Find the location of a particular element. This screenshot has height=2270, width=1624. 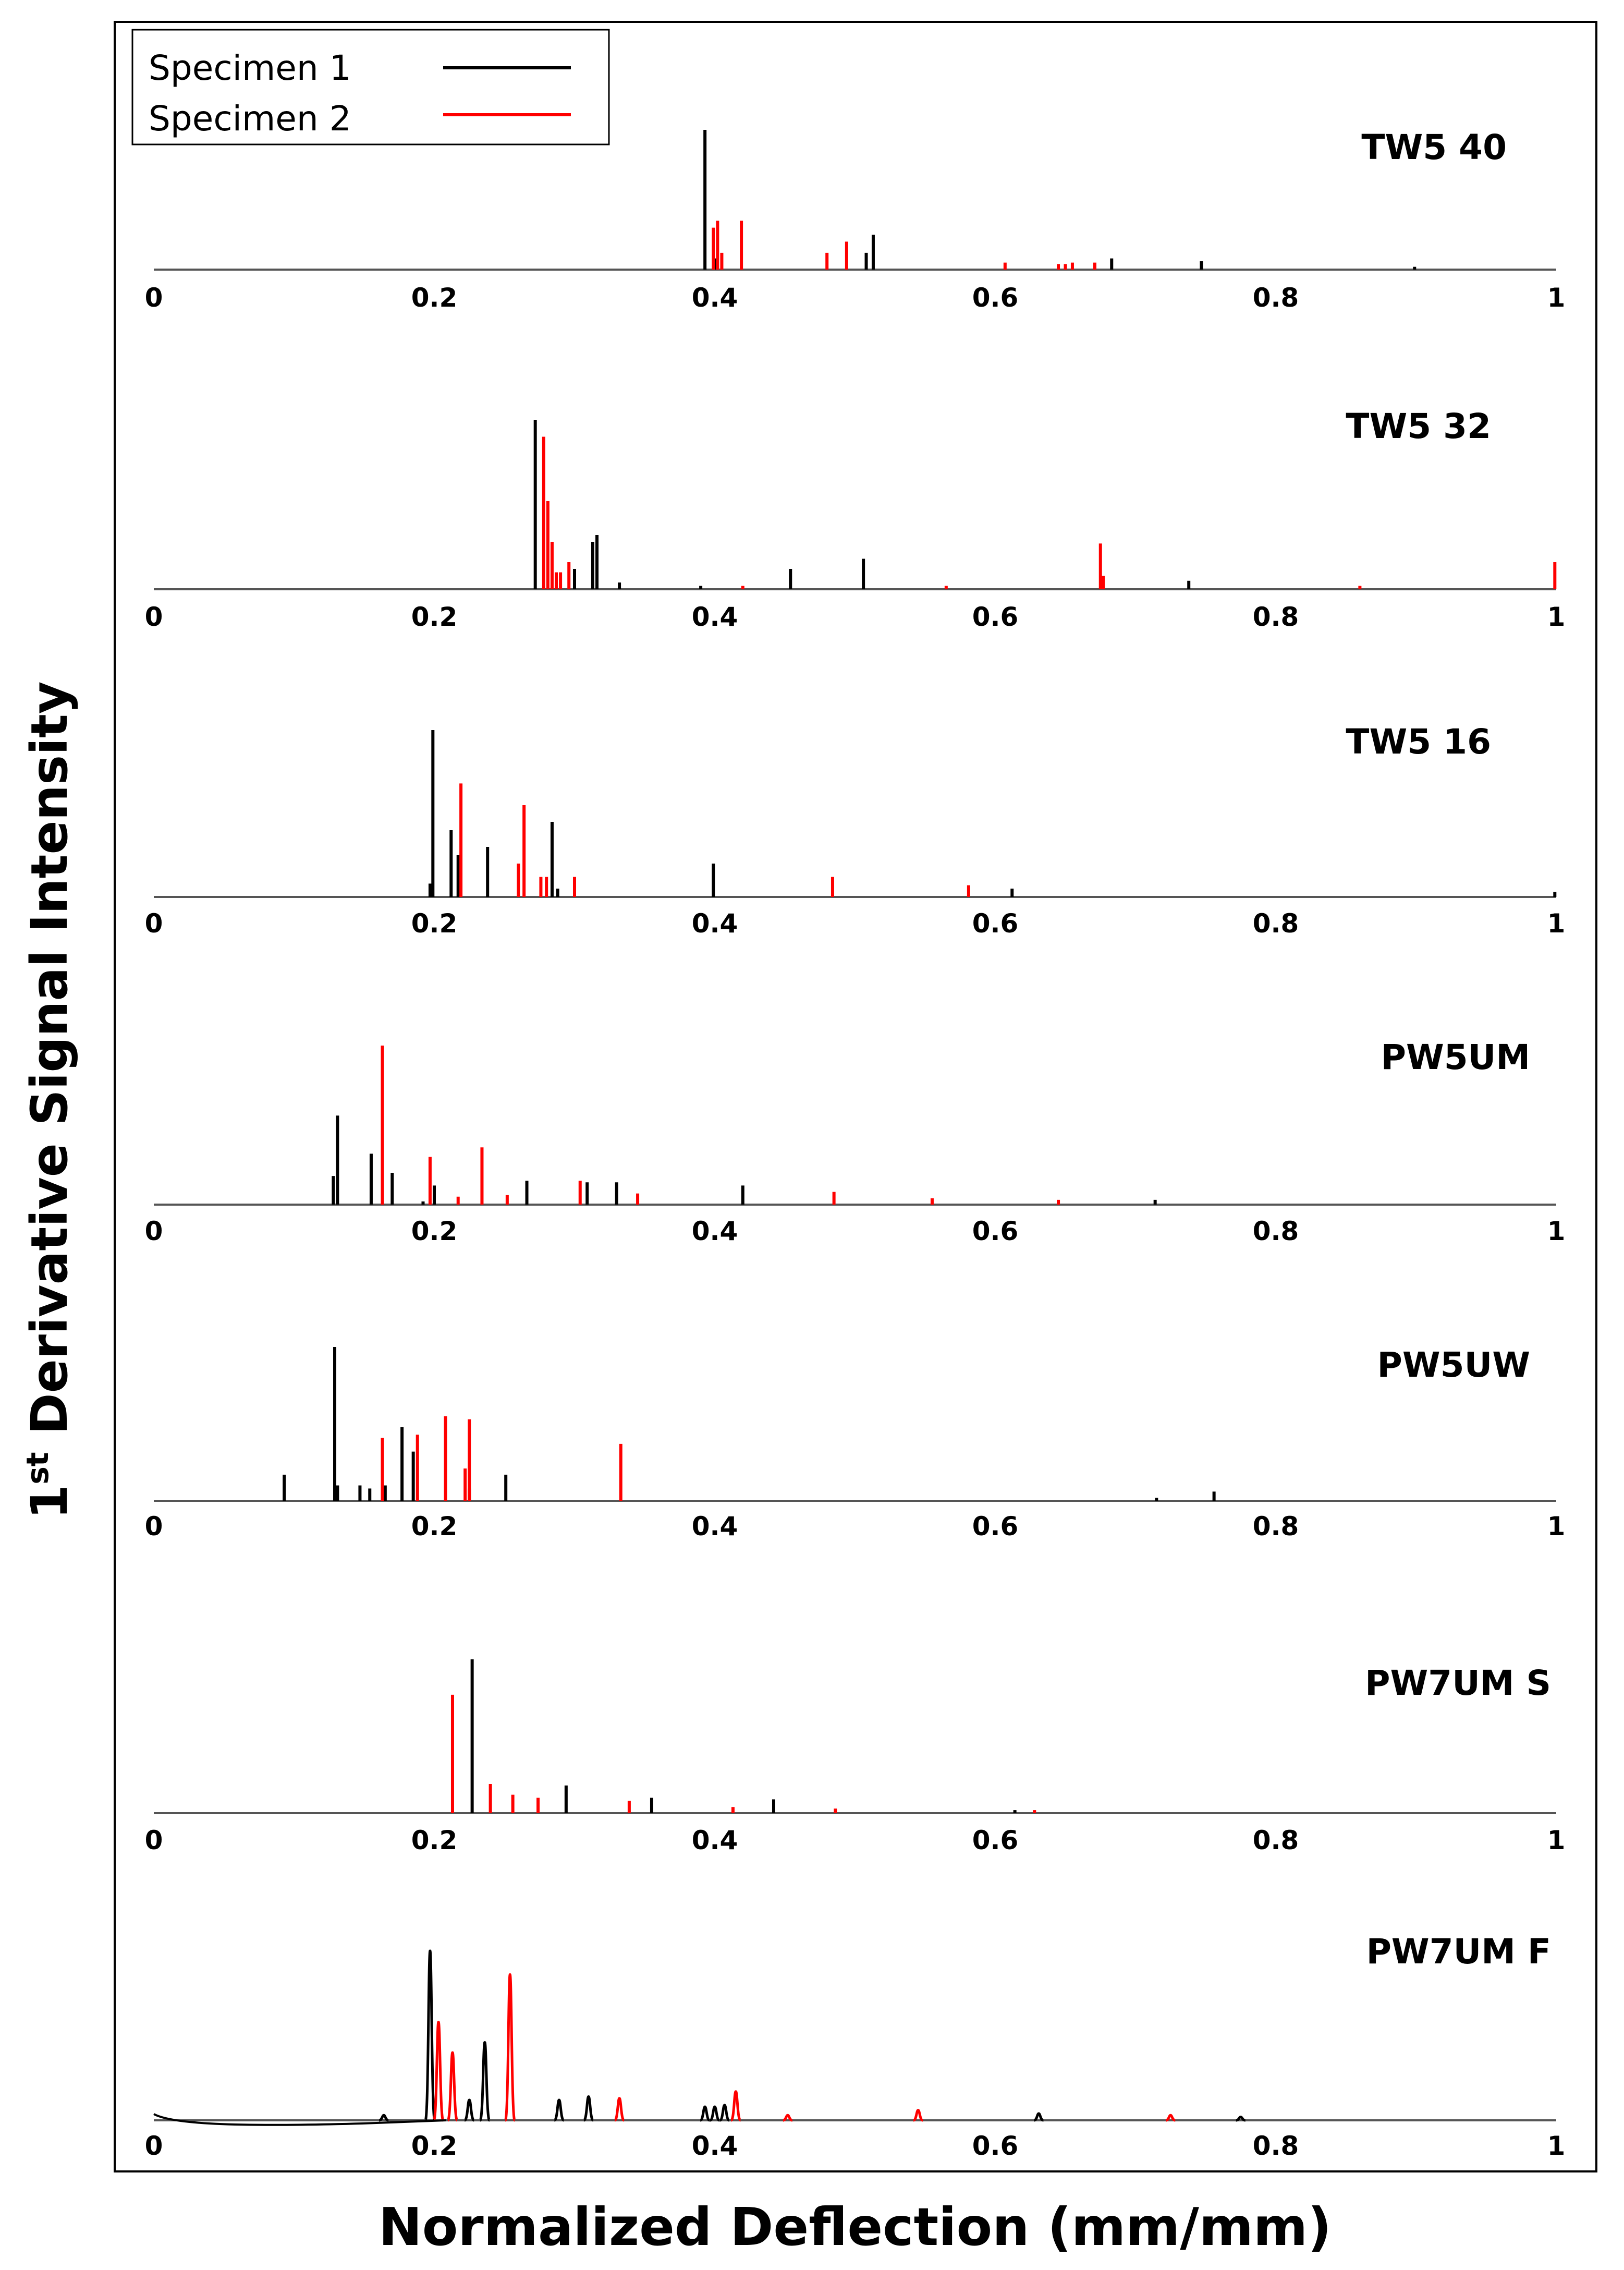

panel-title: PW7UM F is located at coordinates (1458, 1952).